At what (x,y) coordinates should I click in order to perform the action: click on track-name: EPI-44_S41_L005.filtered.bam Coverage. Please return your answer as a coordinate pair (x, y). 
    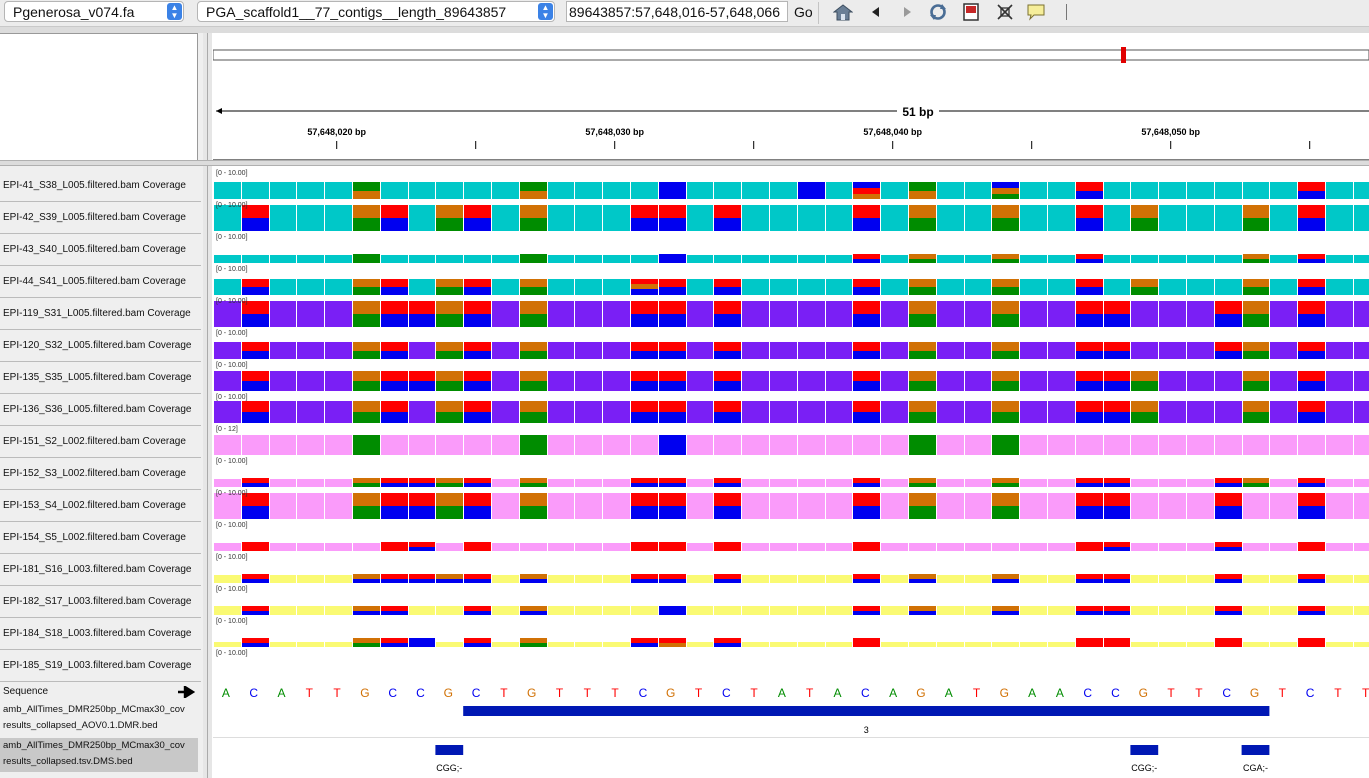
    Looking at the image, I should click on (94, 281).